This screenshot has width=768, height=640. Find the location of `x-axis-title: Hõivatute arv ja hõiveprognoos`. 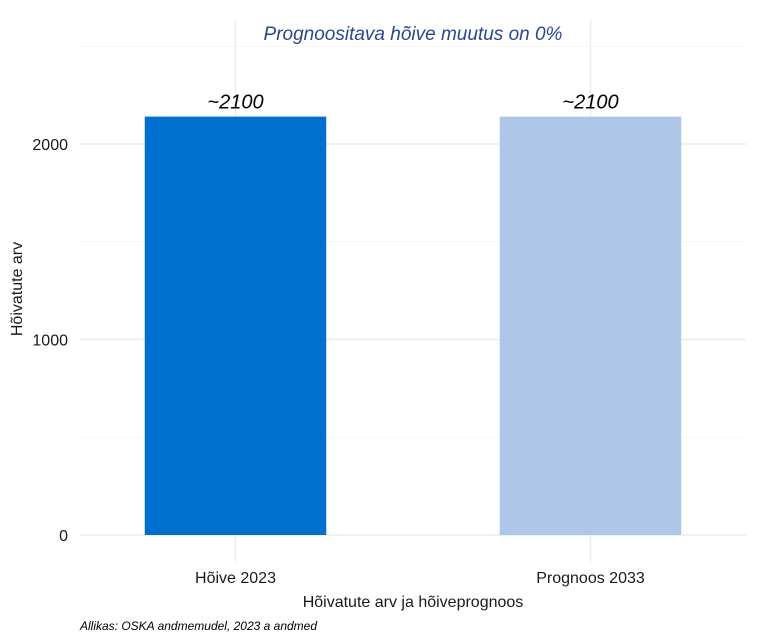

x-axis-title: Hõivatute arv ja hõiveprognoos is located at coordinates (413, 602).